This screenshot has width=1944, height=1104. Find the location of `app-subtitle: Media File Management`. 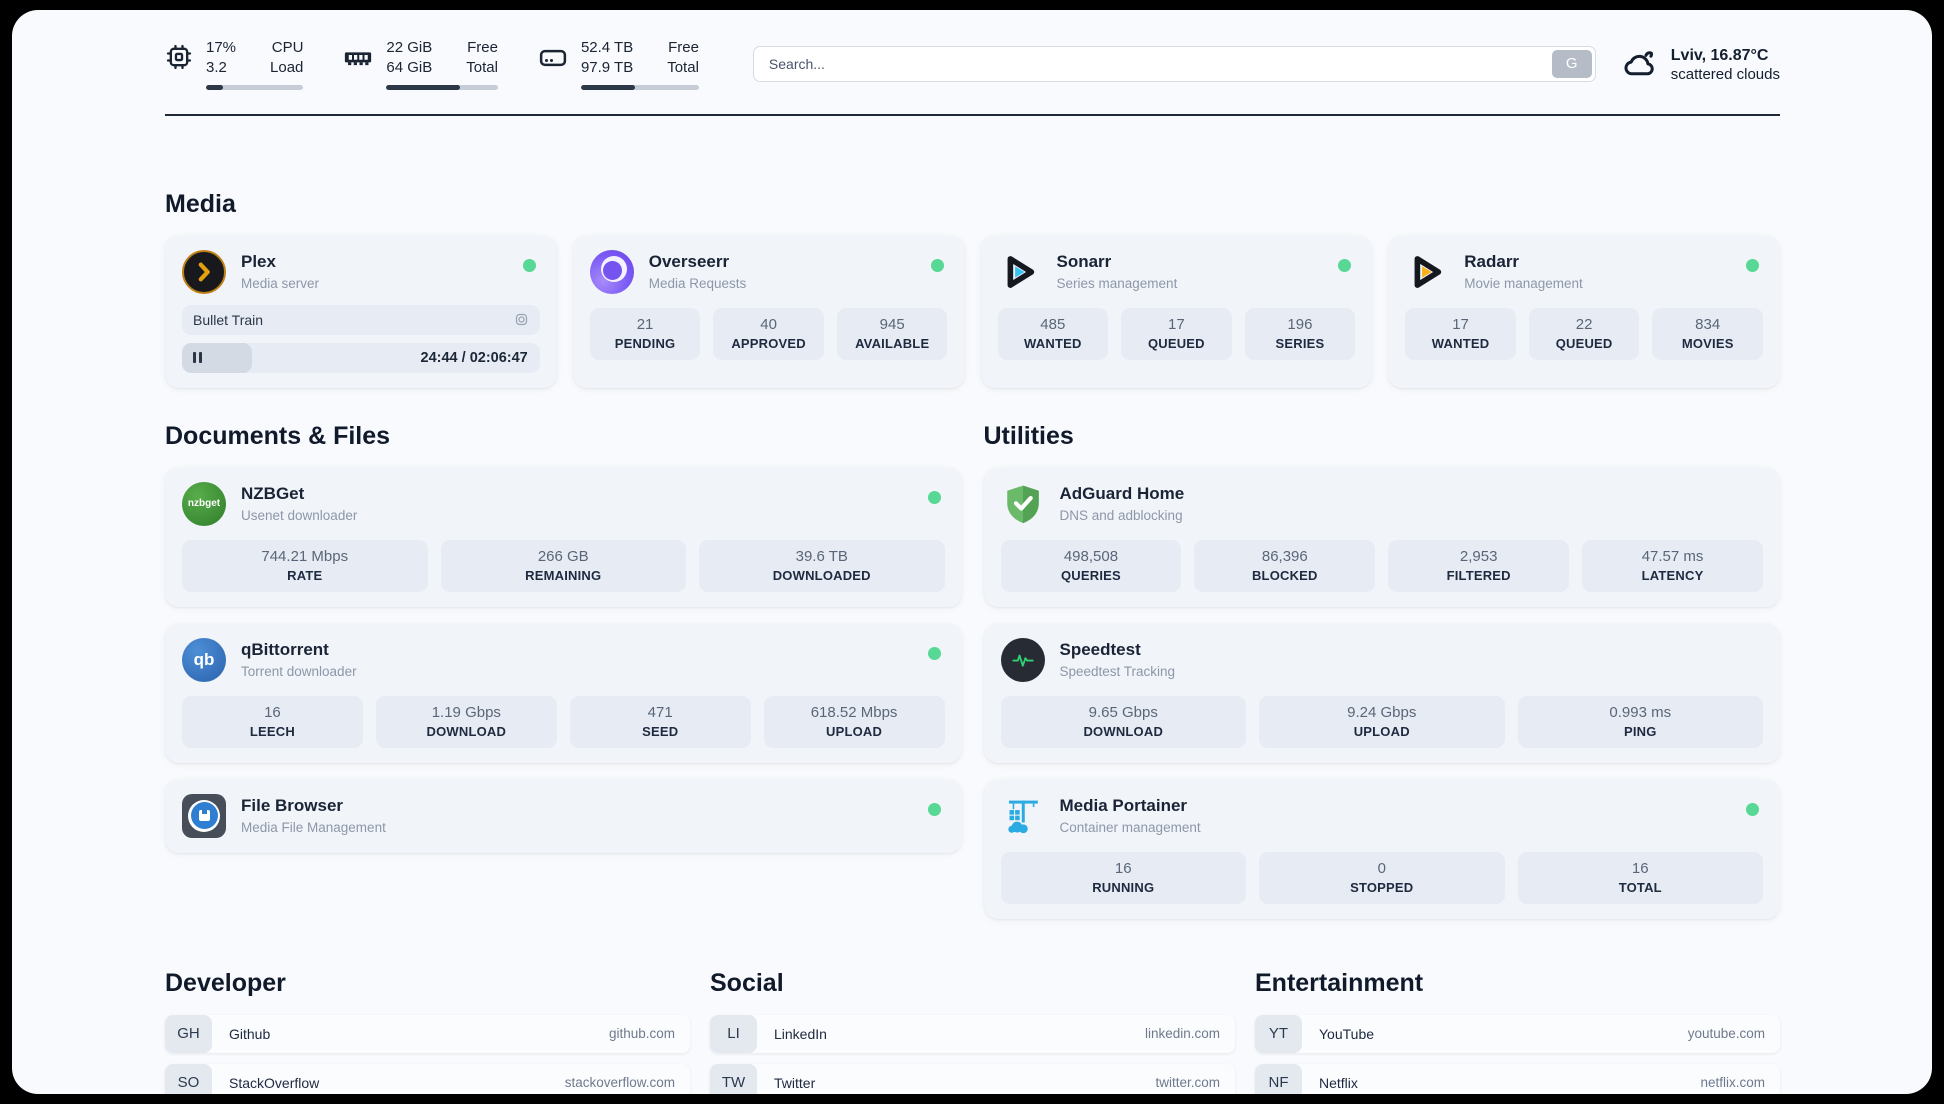

app-subtitle: Media File Management is located at coordinates (313, 827).